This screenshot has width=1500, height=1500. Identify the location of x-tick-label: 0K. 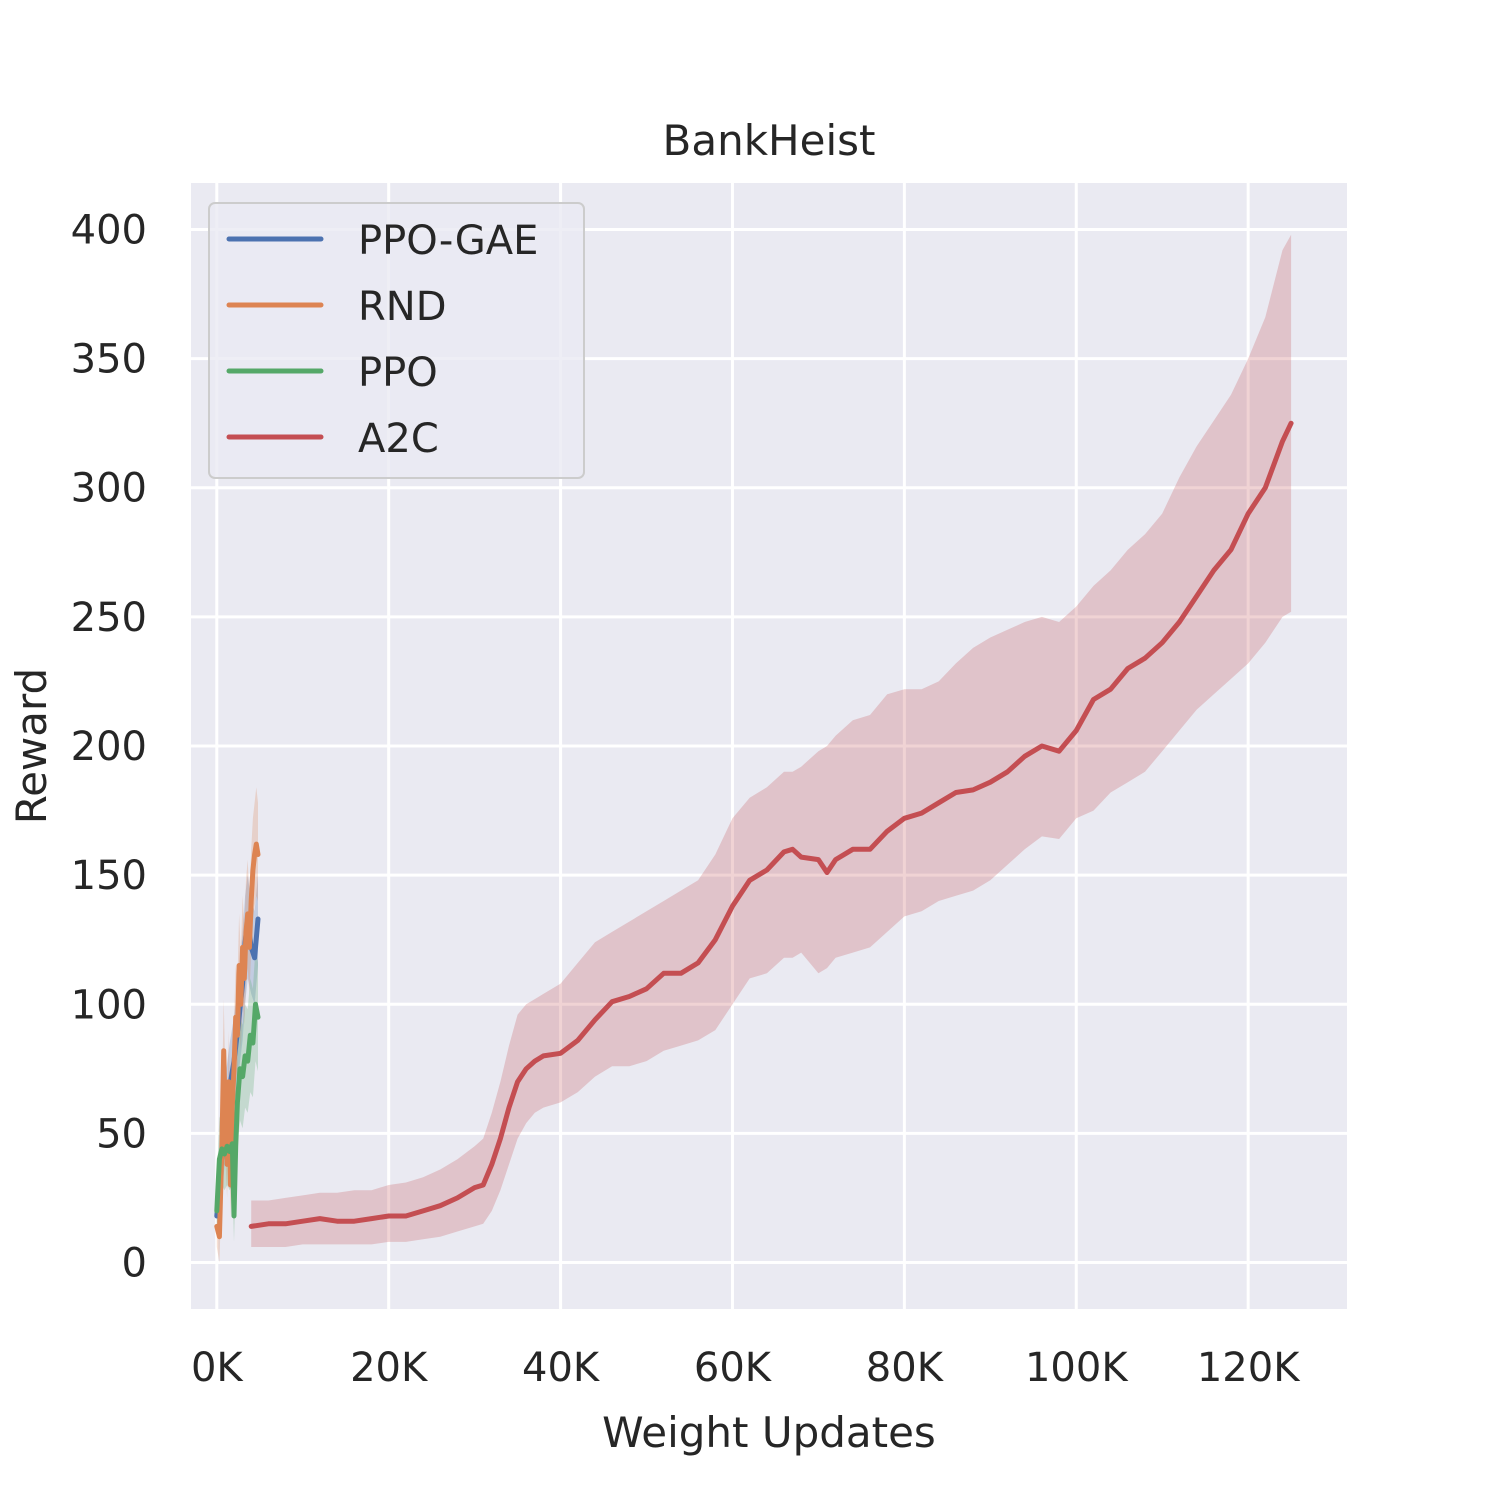
(217, 1368).